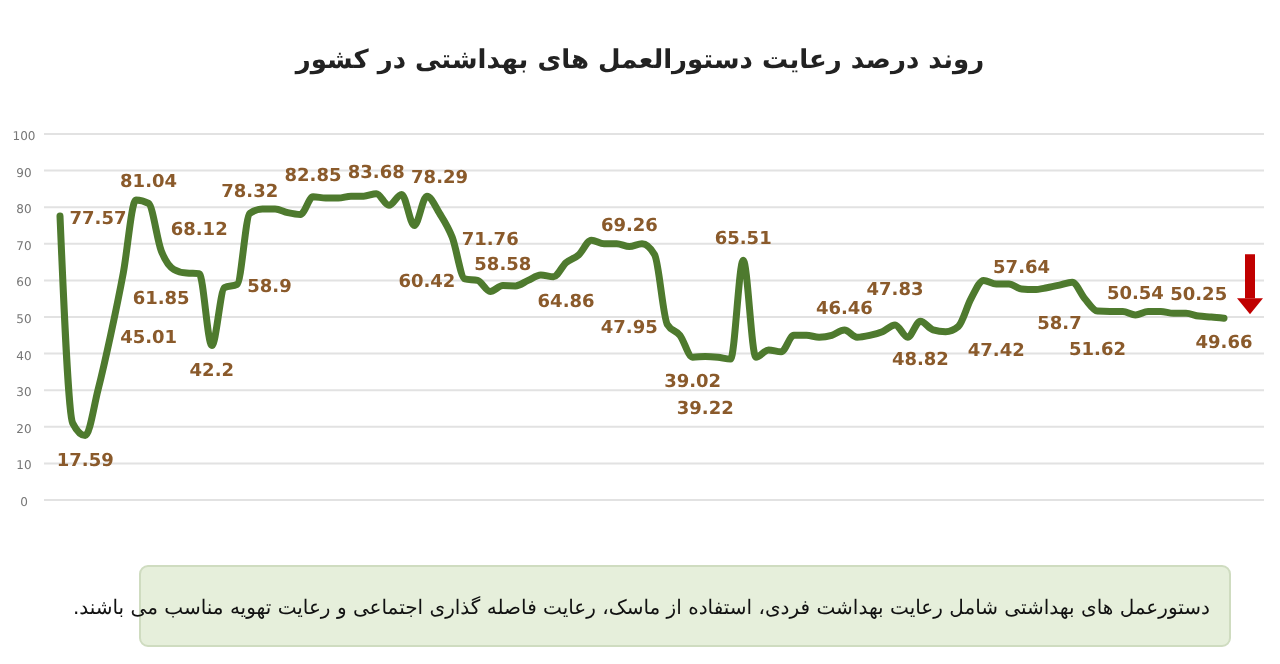 This screenshot has width=1280, height=664. What do you see at coordinates (1224, 344) in the screenshot?
I see `data-label: 49.66` at bounding box center [1224, 344].